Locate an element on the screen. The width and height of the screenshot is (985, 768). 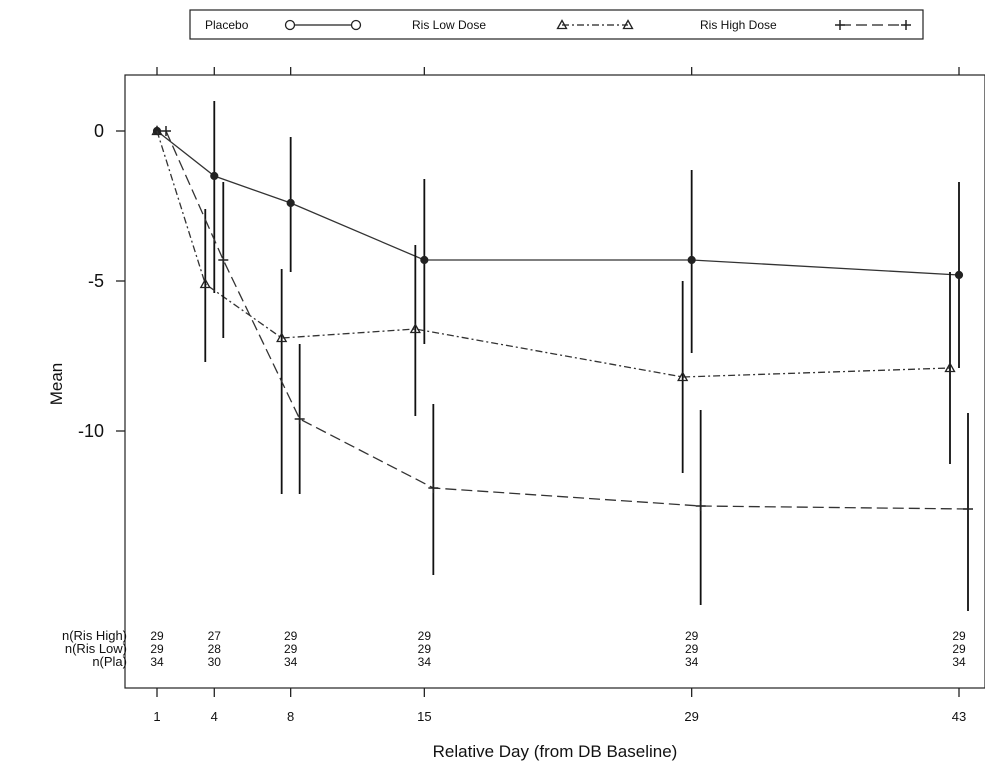
x-tick-label-4: 29 is located at coordinates (691, 716).